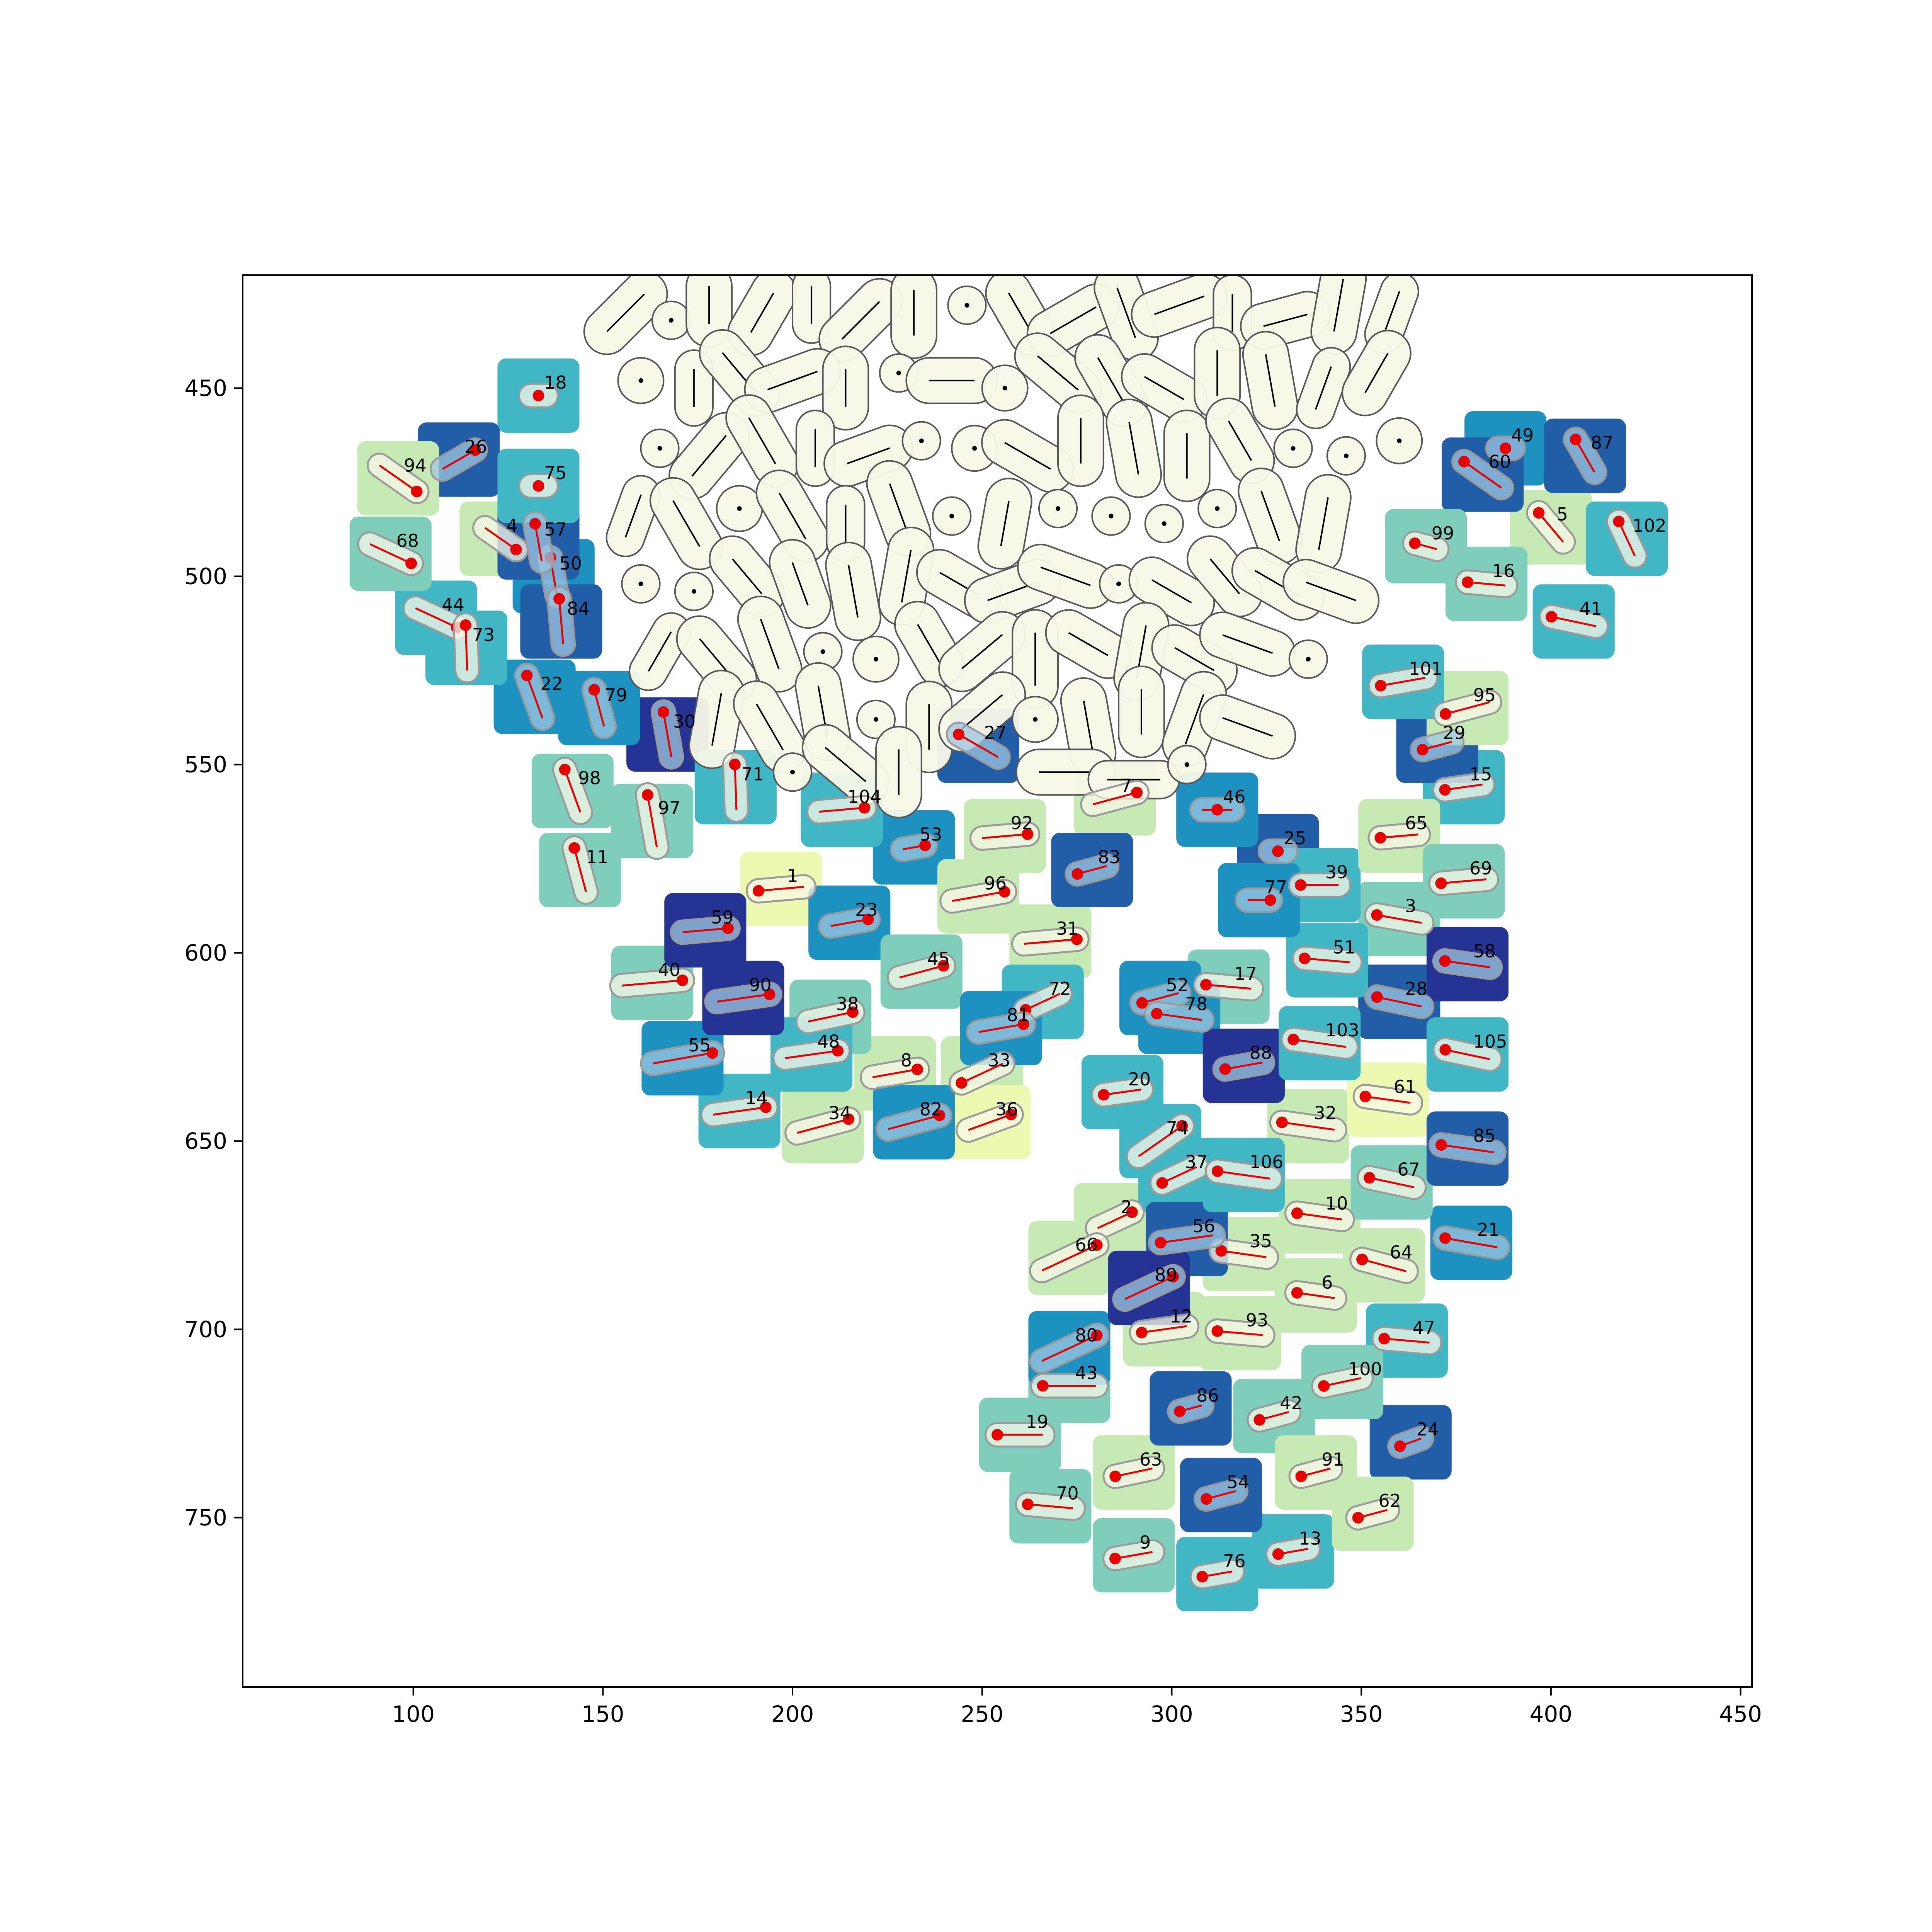 The image size is (1932, 1932). Describe the element at coordinates (1345, 948) in the screenshot. I see `cell-id-label: 51` at that location.